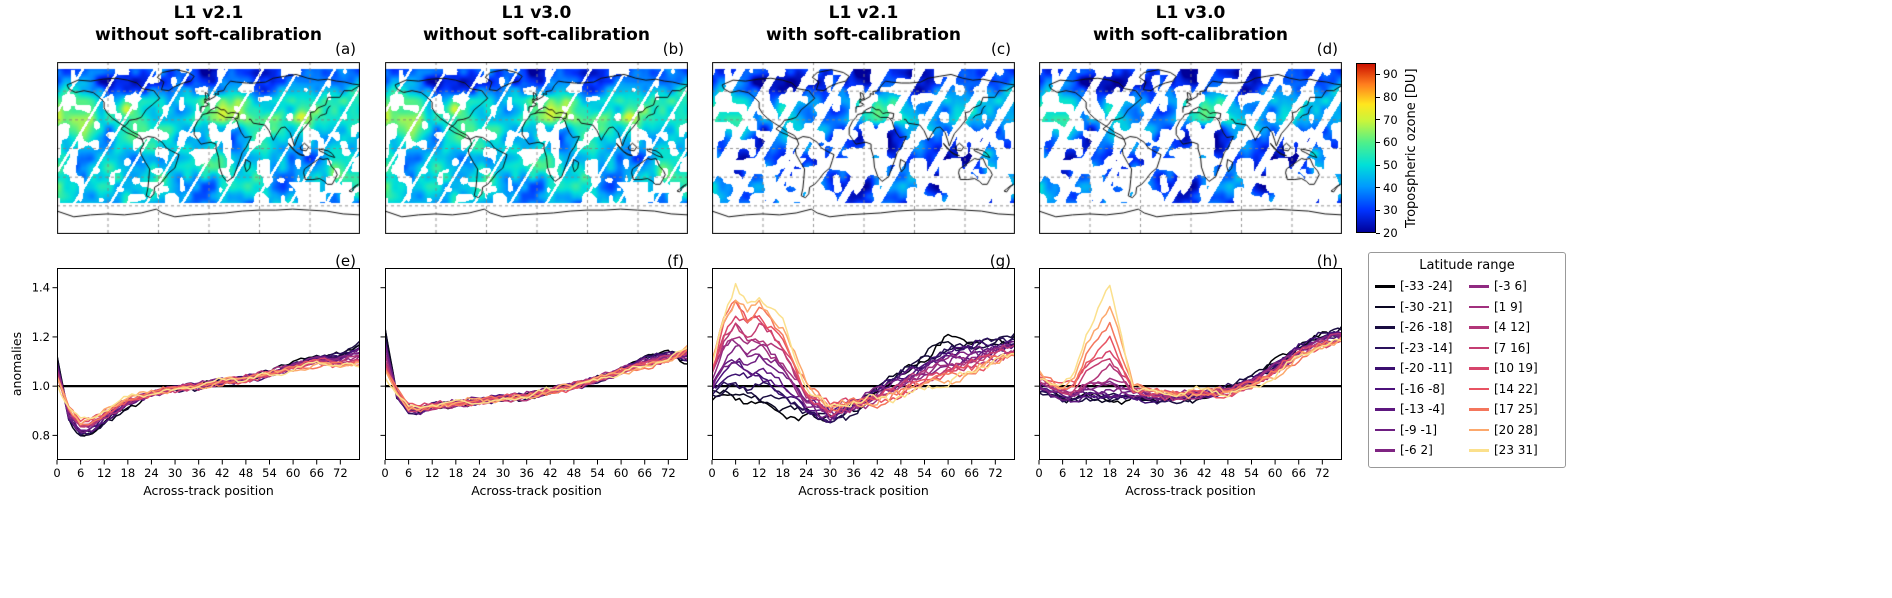 This screenshot has width=1892, height=598. Describe the element at coordinates (1516, 368) in the screenshot. I see `legend-label: [10 19]` at that location.